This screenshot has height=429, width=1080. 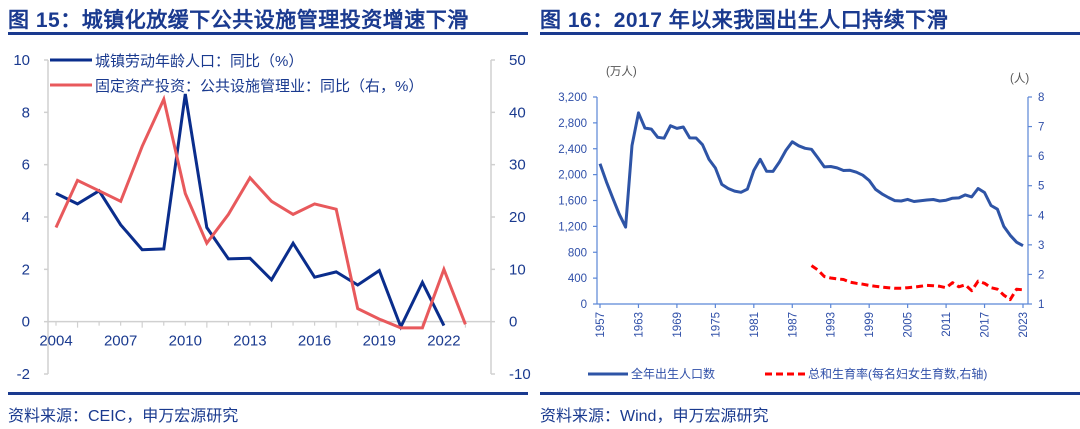 What do you see at coordinates (654, 416) in the screenshot?
I see `figure-16-source: 资料来源：Wind，申万宏源研究` at bounding box center [654, 416].